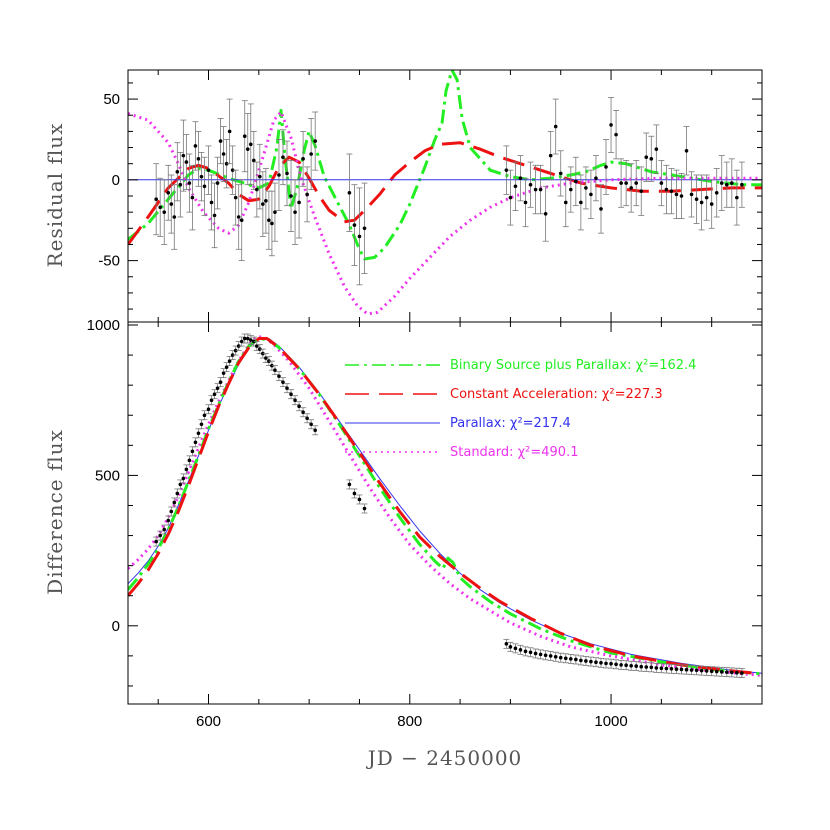 The image size is (830, 830). What do you see at coordinates (107, 475) in the screenshot?
I see `y-tick-label: 500` at bounding box center [107, 475].